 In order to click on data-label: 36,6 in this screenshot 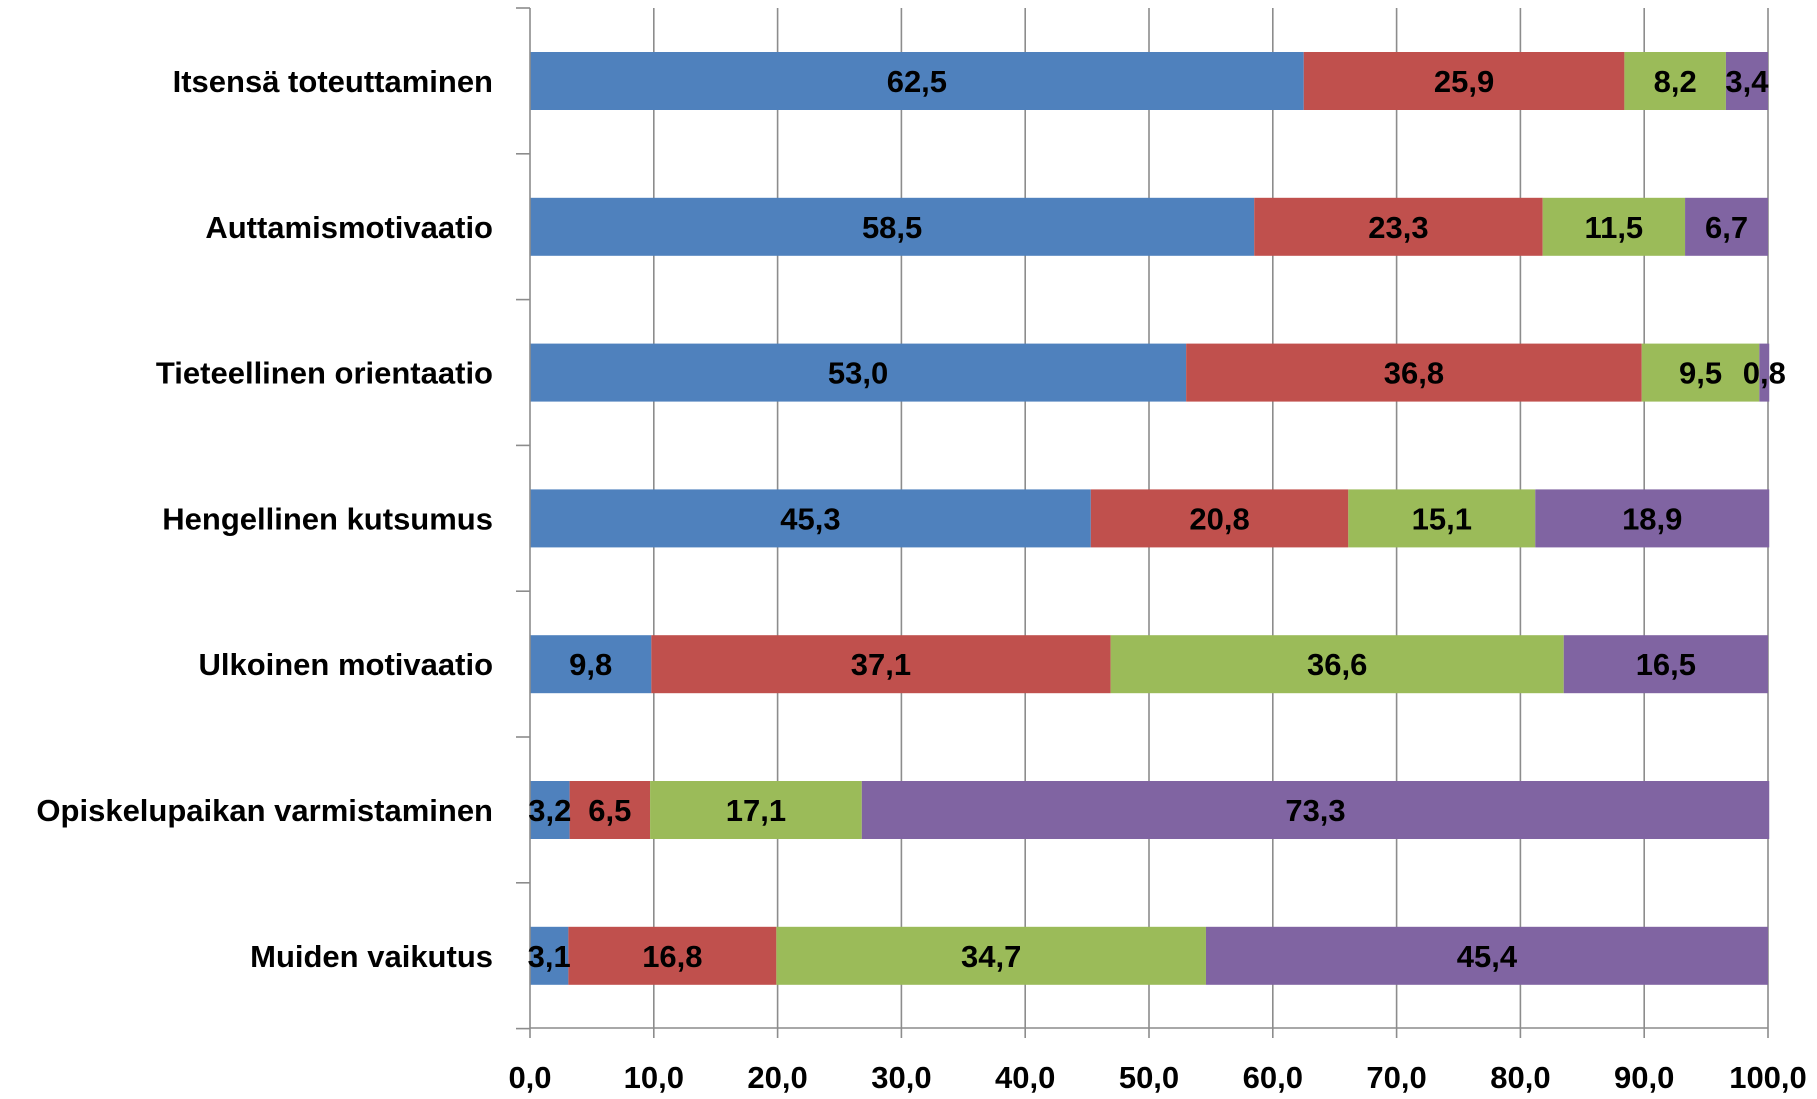, I will do `click(1337, 664)`.